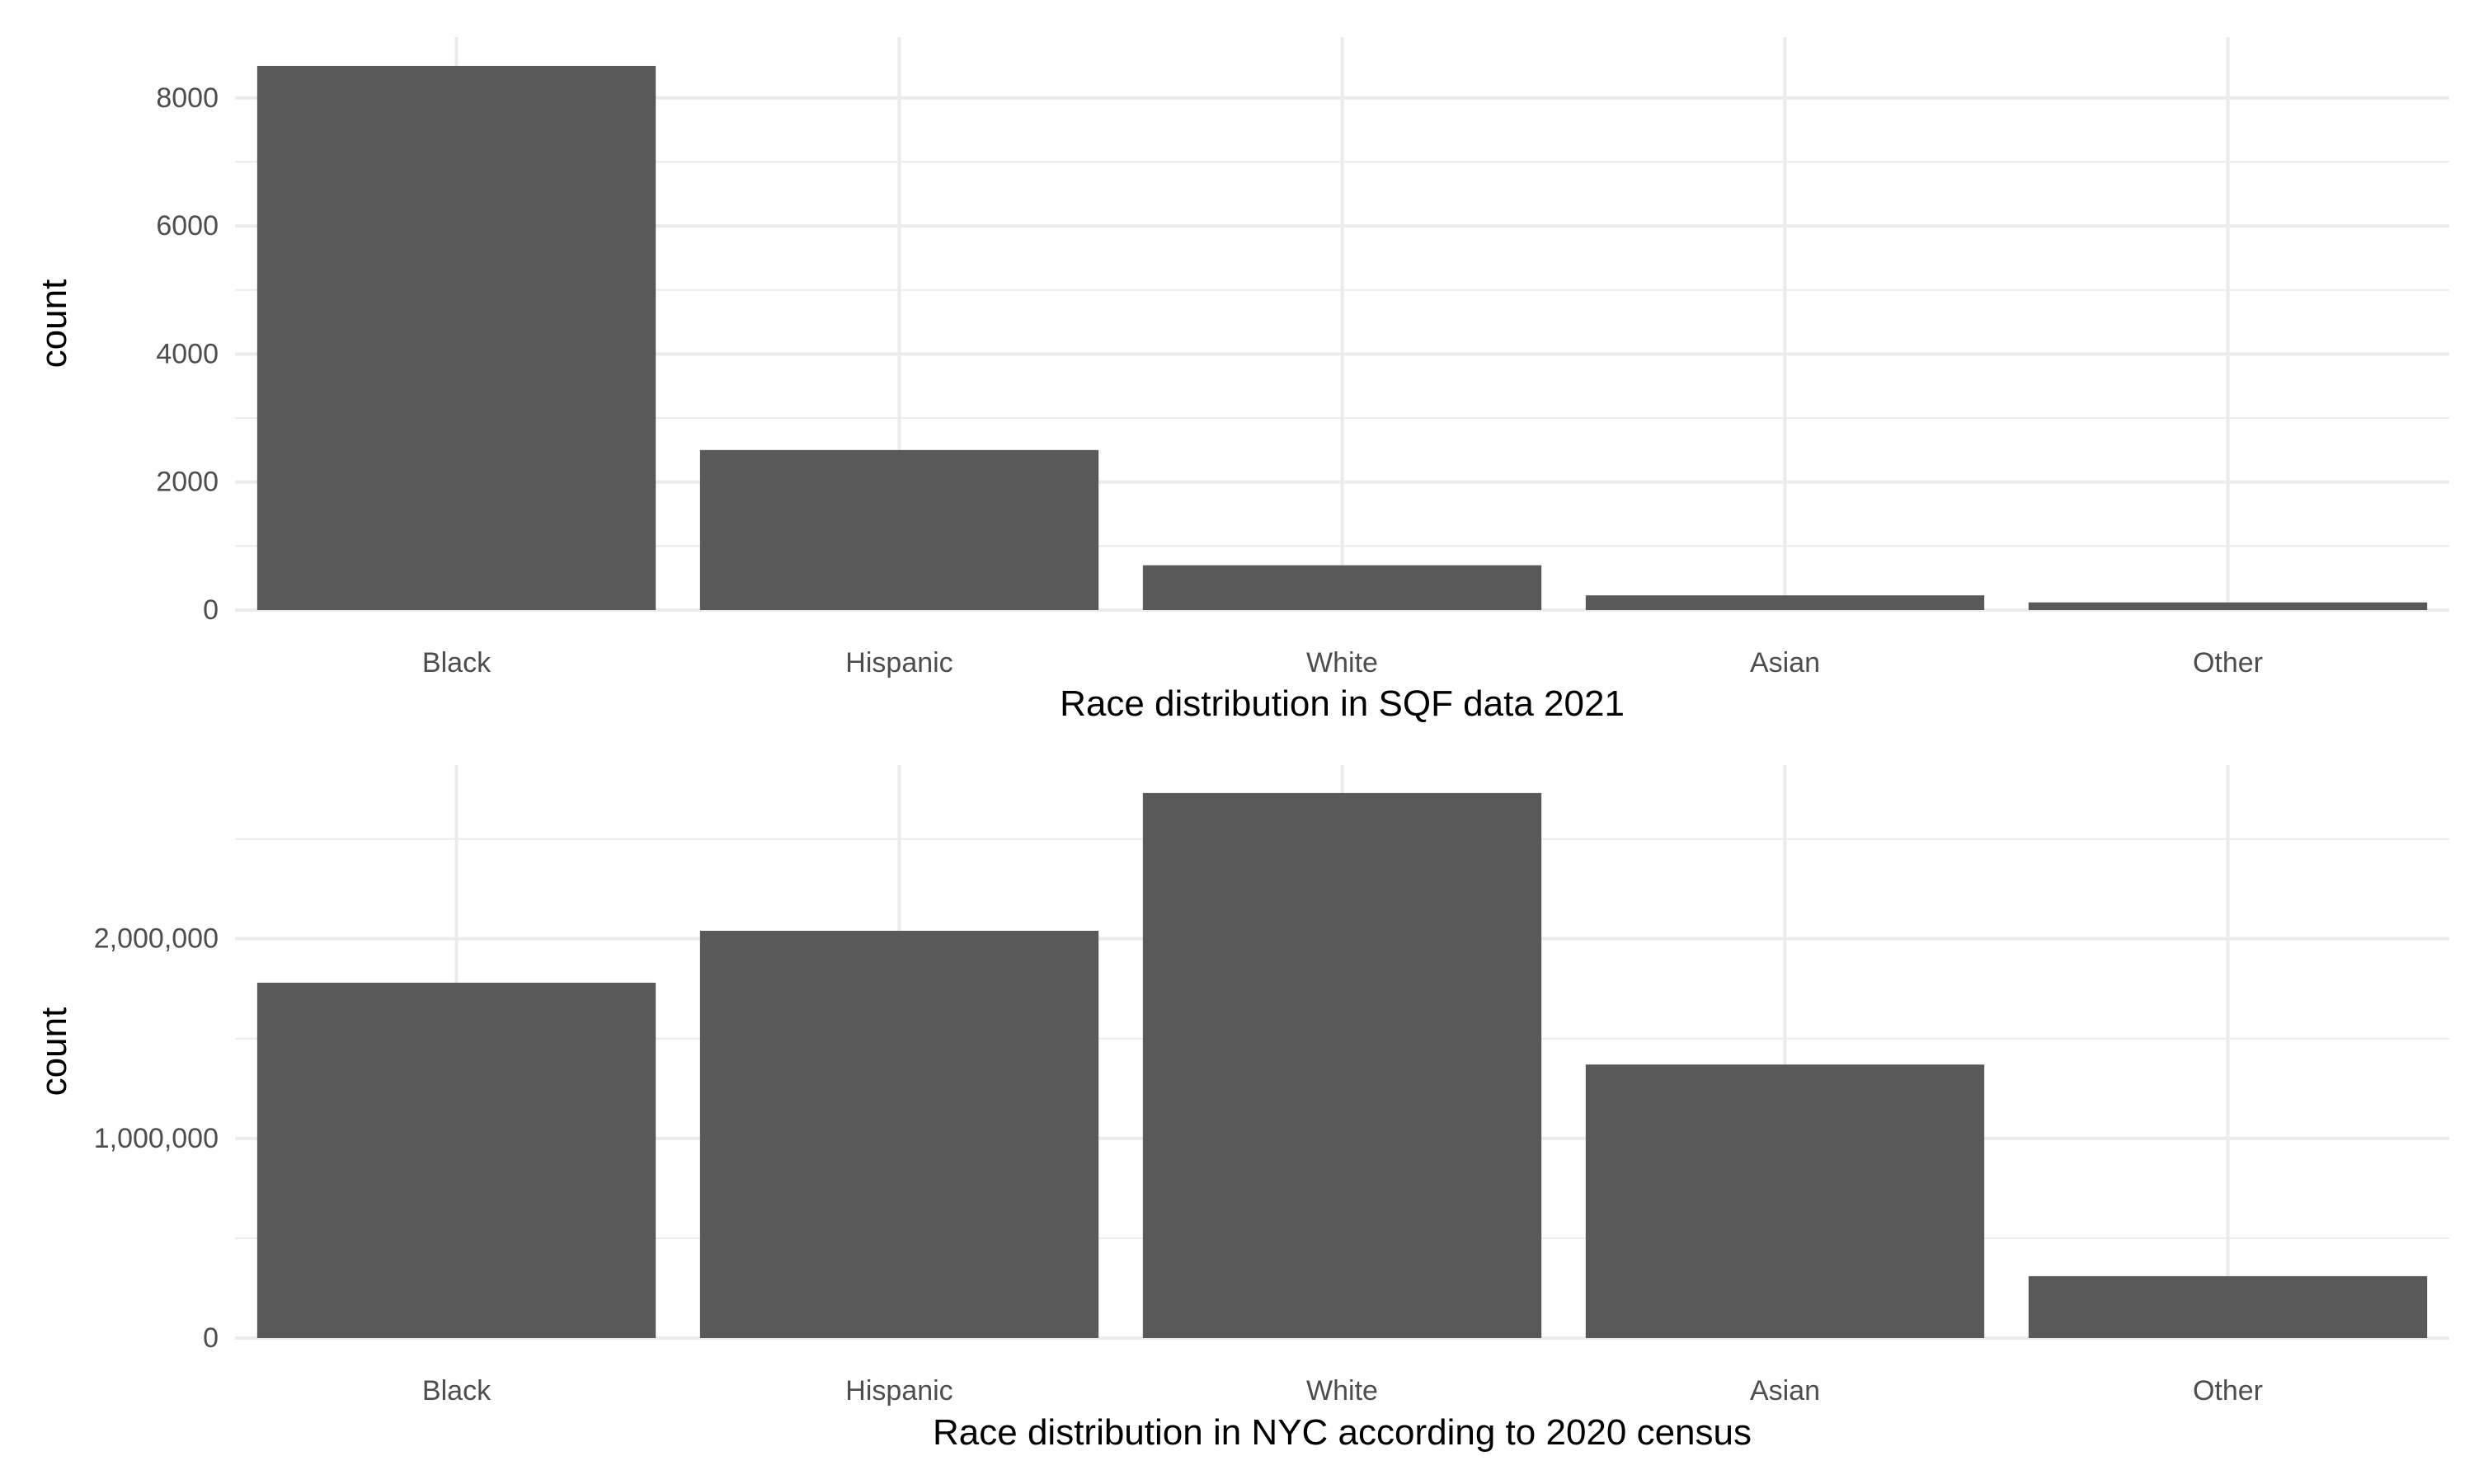 Image resolution: width=2474 pixels, height=1484 pixels. I want to click on y-tick-label: 2000, so click(187, 482).